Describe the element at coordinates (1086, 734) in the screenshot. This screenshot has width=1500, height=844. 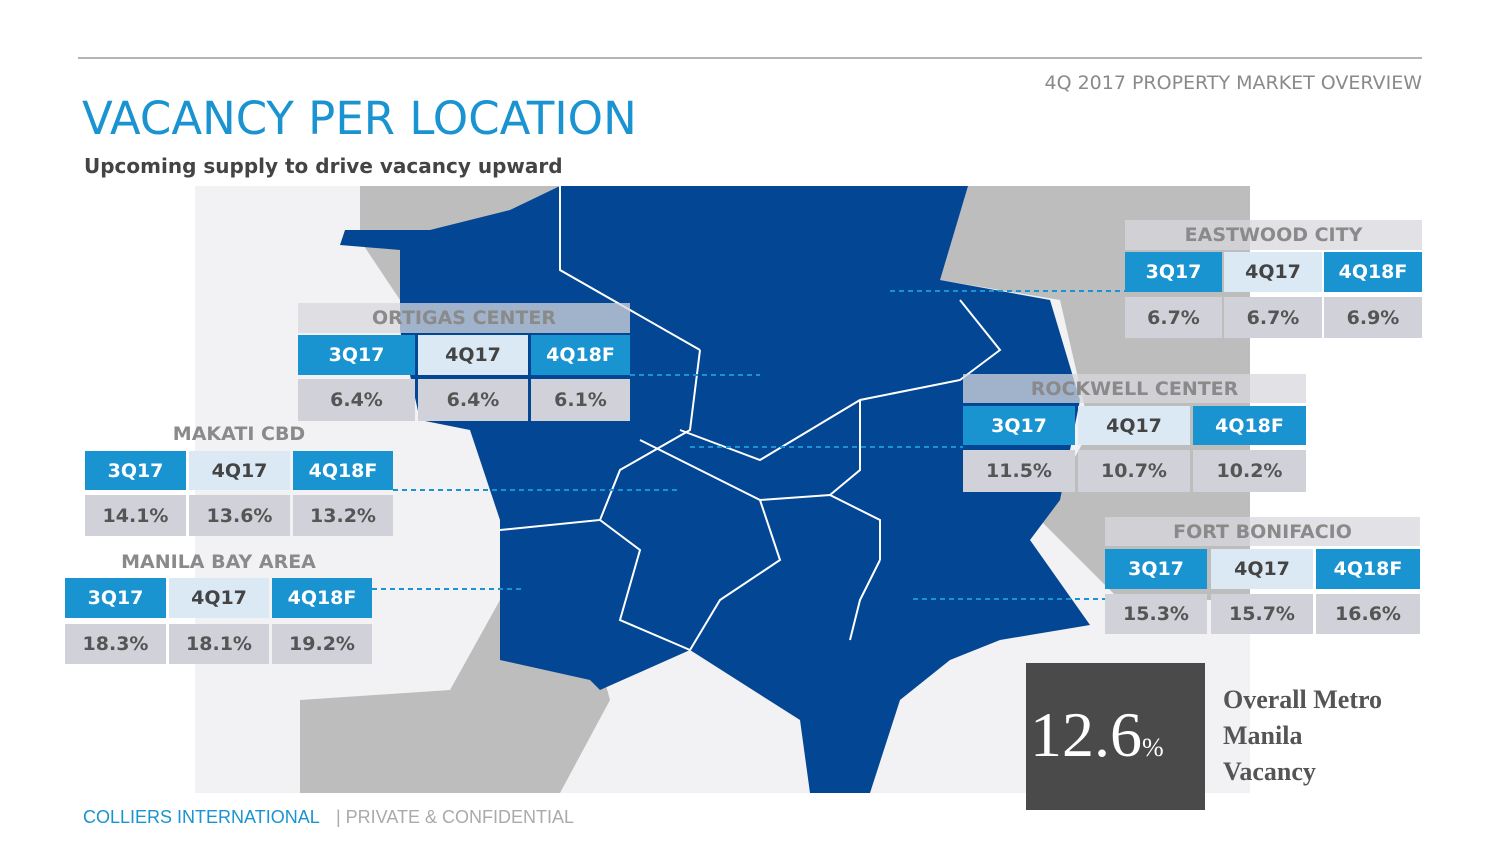
I see `overall-number: 12.6` at that location.